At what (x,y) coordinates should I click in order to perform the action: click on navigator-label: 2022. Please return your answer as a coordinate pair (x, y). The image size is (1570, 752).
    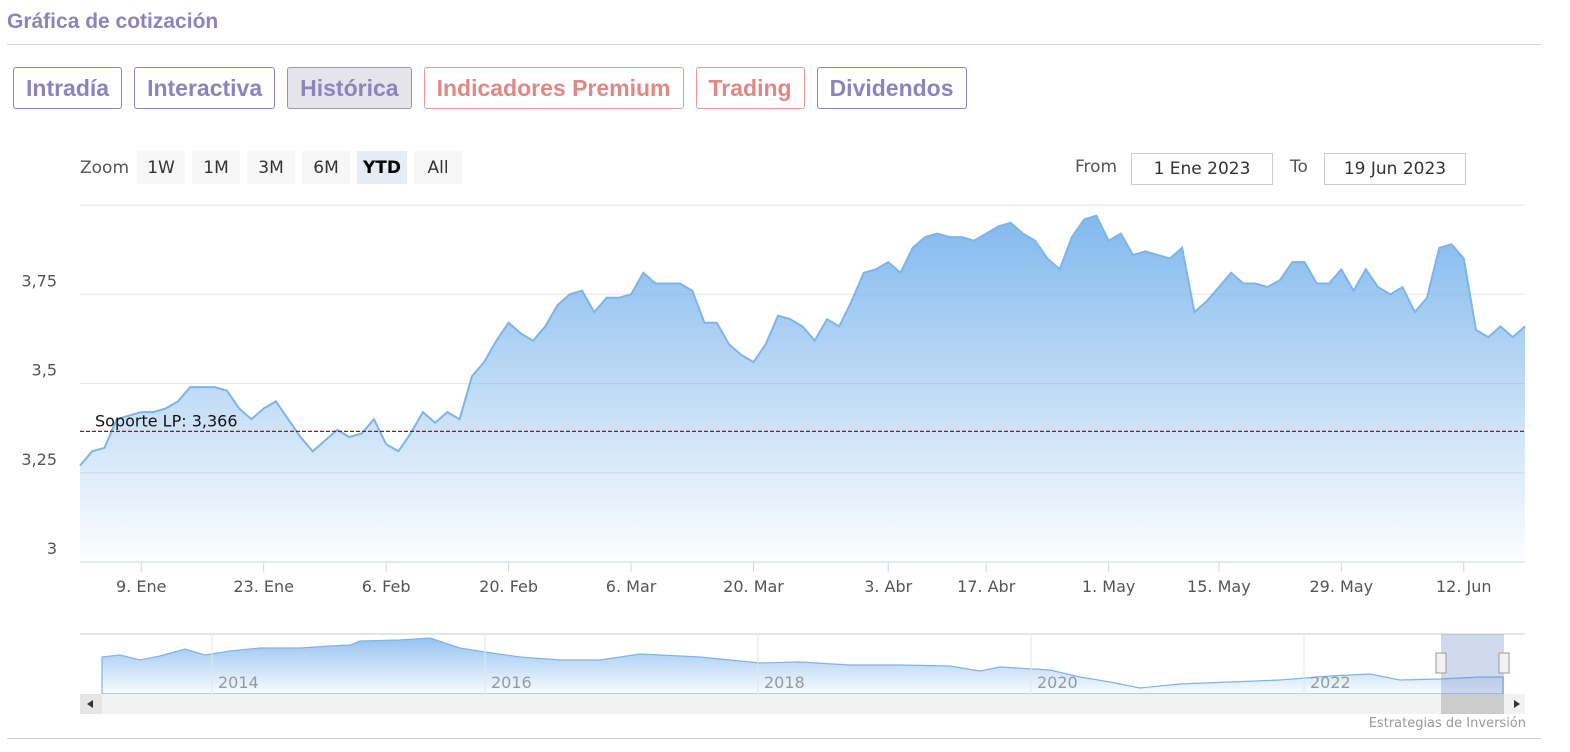
    Looking at the image, I should click on (1330, 682).